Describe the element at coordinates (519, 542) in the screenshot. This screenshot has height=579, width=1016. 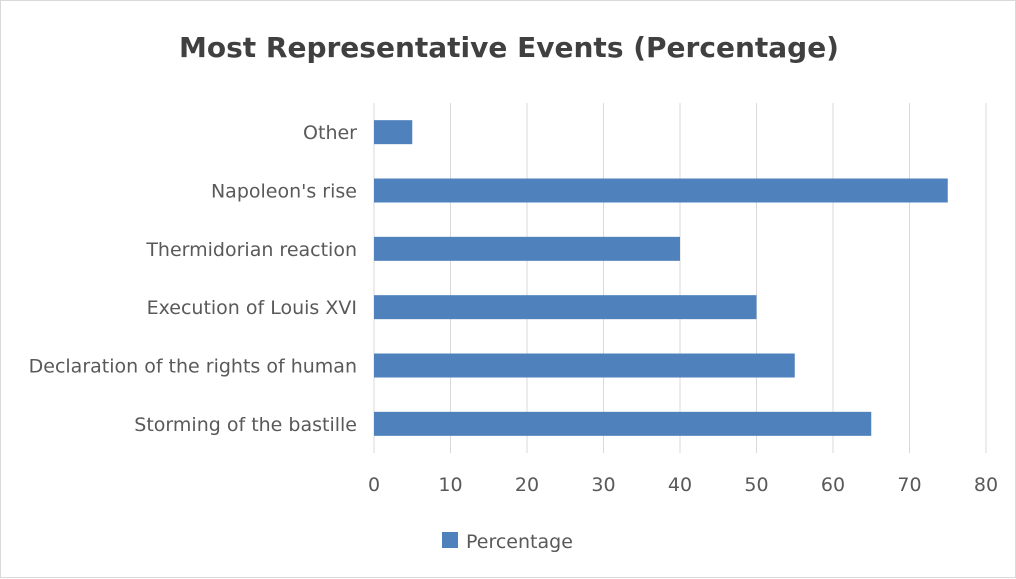
I see `legend-label: Percentage` at that location.